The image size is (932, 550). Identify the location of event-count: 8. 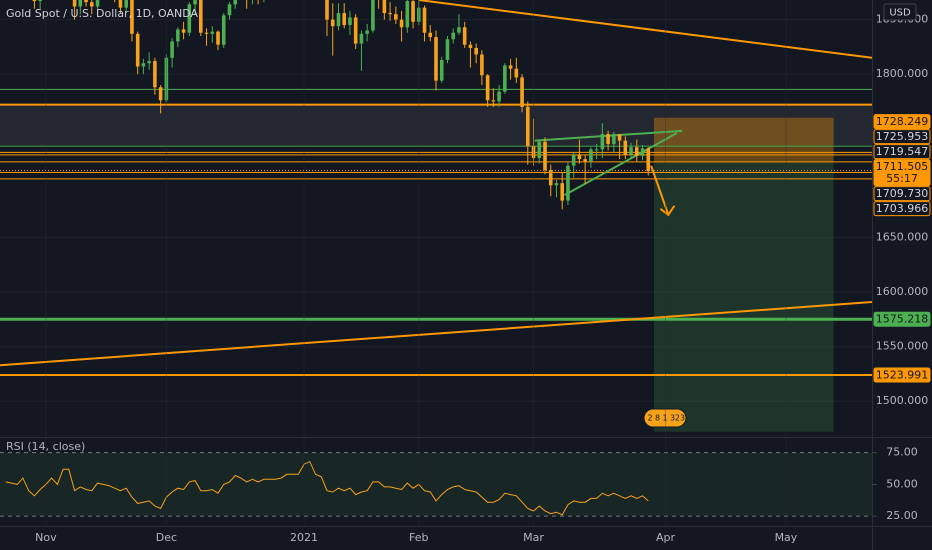
(657, 418).